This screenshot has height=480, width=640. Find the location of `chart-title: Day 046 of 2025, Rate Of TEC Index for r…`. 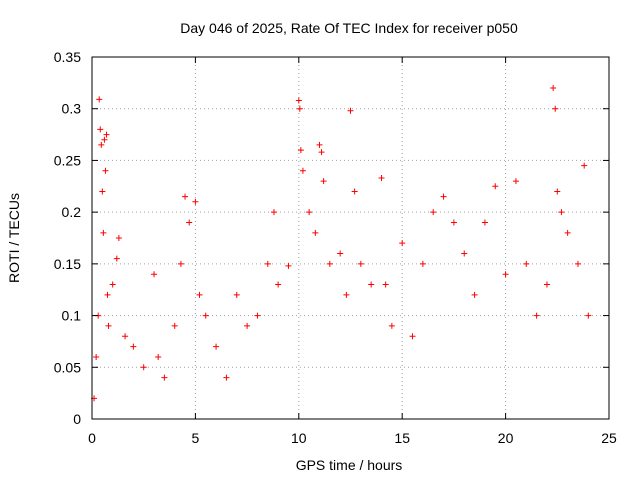

chart-title: Day 046 of 2025, Rate Of TEC Index for r… is located at coordinates (349, 28).